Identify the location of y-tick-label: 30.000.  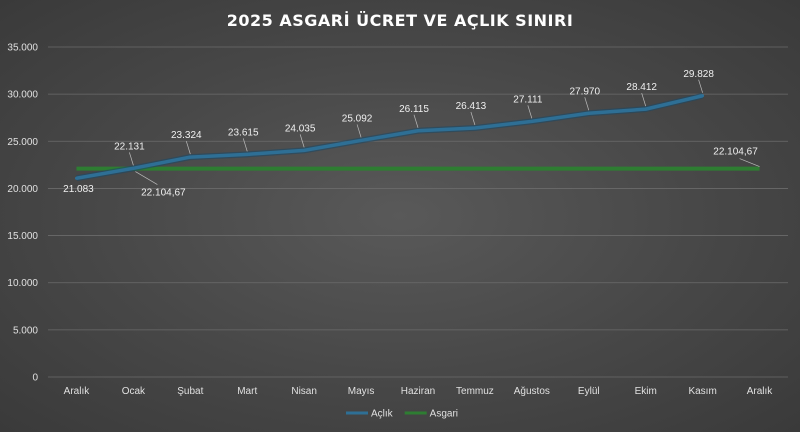
(22, 95).